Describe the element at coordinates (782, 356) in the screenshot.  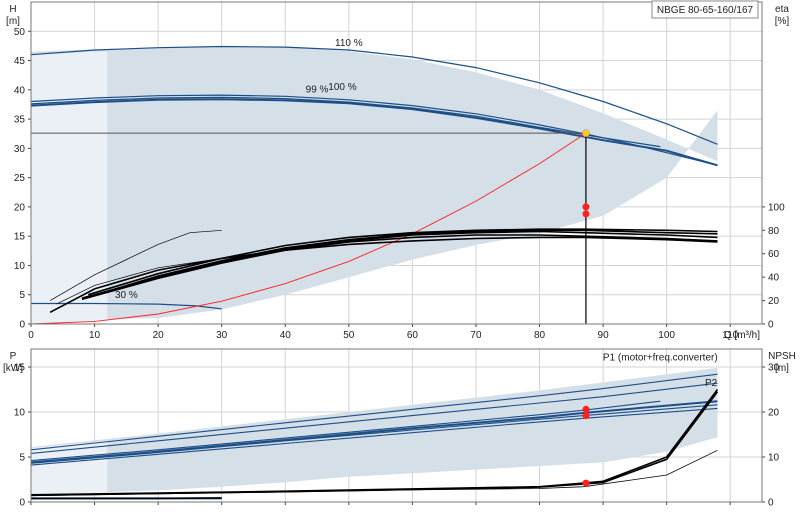
I see `bottom-right-axis-label: NPSH` at that location.